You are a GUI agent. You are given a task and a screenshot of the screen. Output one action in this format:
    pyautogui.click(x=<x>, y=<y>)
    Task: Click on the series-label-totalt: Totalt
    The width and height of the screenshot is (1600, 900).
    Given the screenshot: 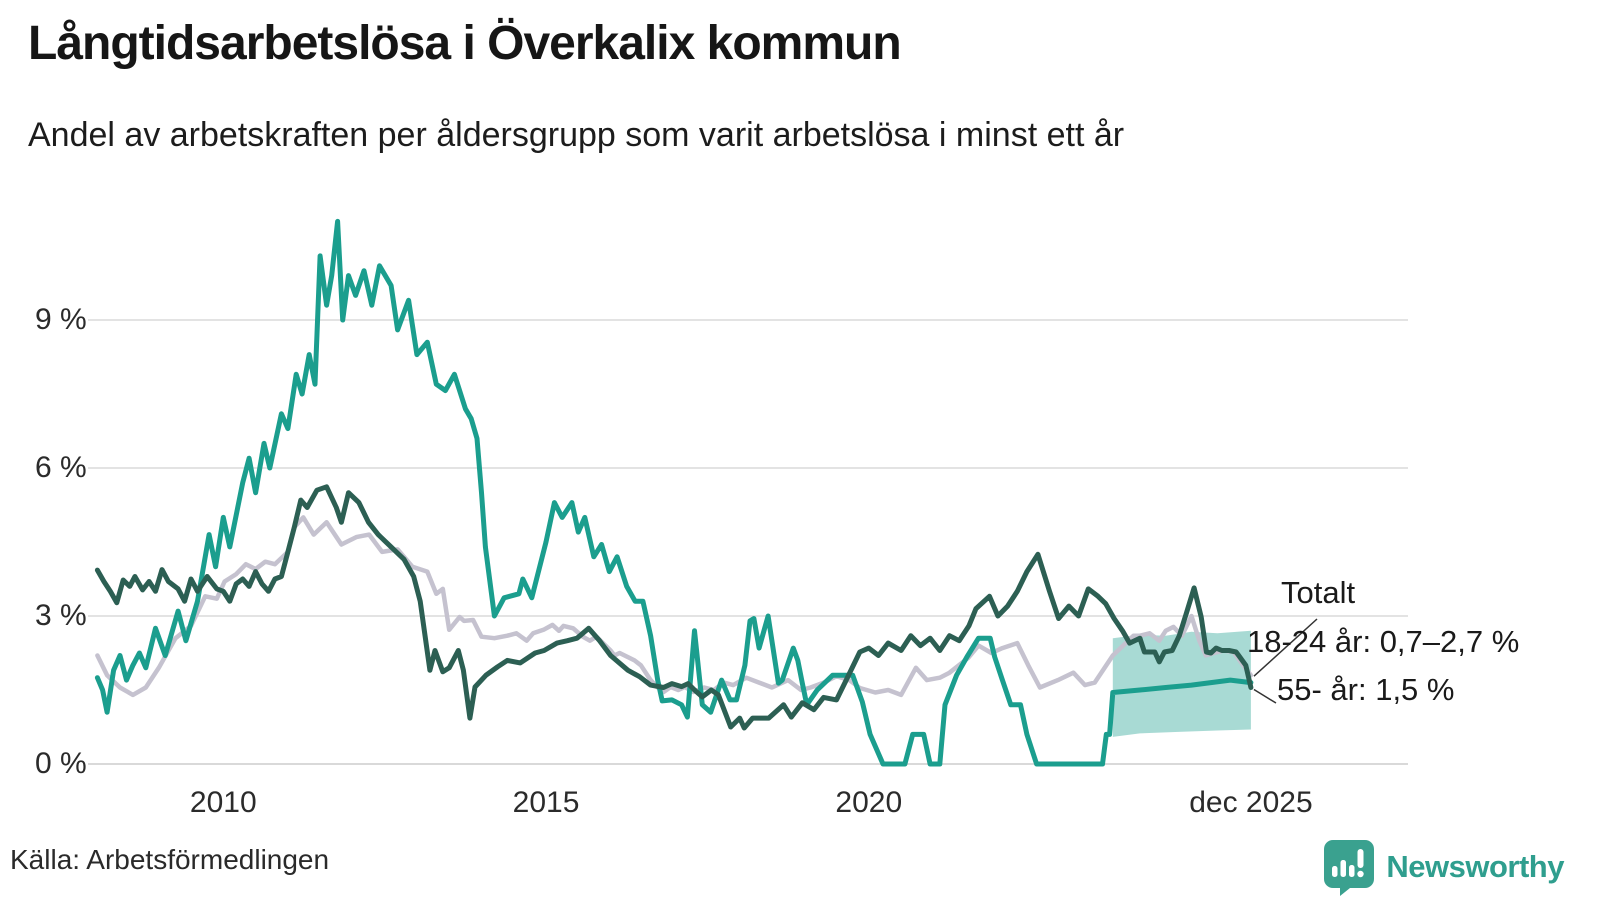 What is the action you would take?
    pyautogui.click(x=1318, y=592)
    